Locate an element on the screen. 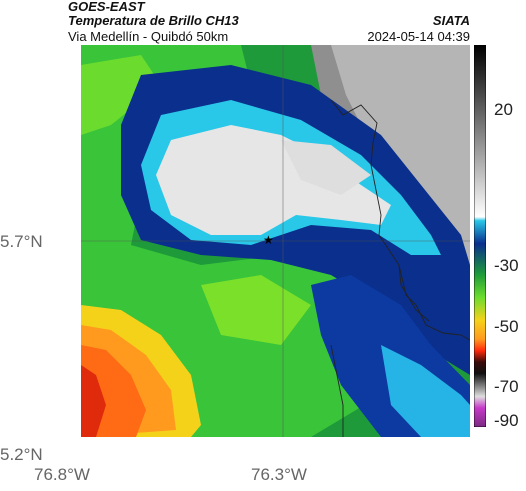 This screenshot has height=491, width=526. colorbar-tick-minus50: -50 is located at coordinates (506, 326).